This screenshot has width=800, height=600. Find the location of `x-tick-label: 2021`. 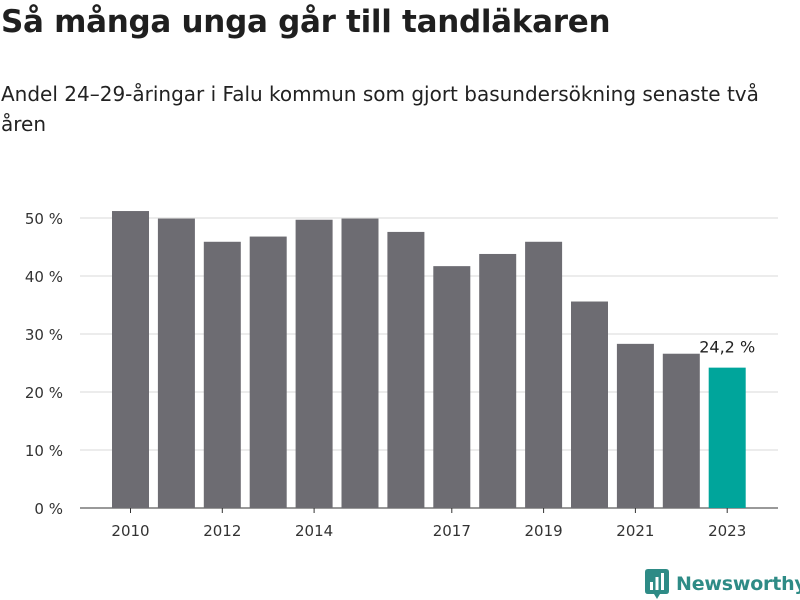

x-tick-label: 2021 is located at coordinates (635, 531).